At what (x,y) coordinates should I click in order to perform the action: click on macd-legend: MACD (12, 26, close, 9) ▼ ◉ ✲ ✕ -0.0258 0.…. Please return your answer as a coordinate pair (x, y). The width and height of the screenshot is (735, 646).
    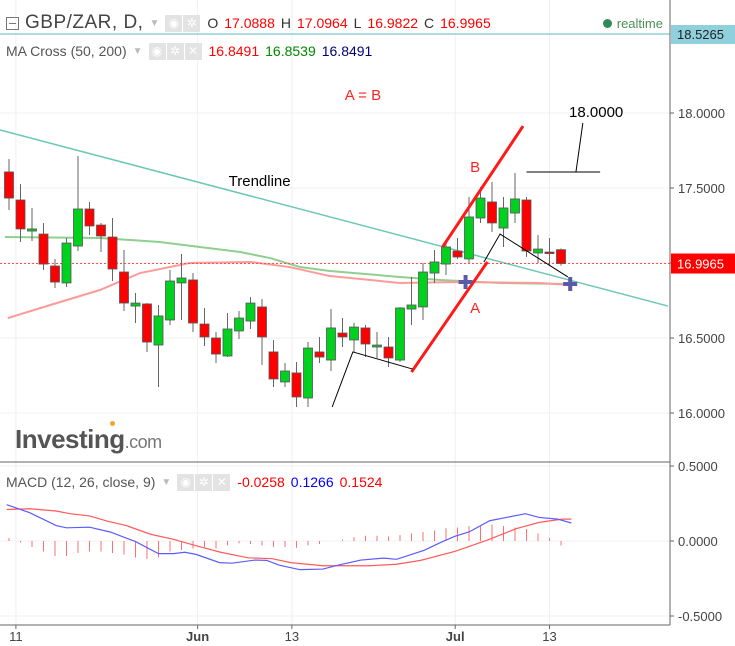
    Looking at the image, I should click on (194, 482).